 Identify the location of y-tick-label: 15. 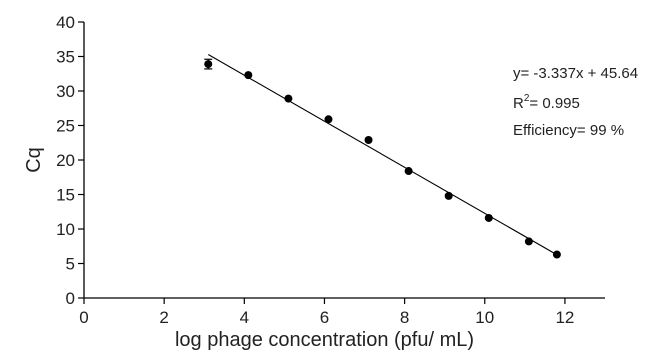
(65, 195).